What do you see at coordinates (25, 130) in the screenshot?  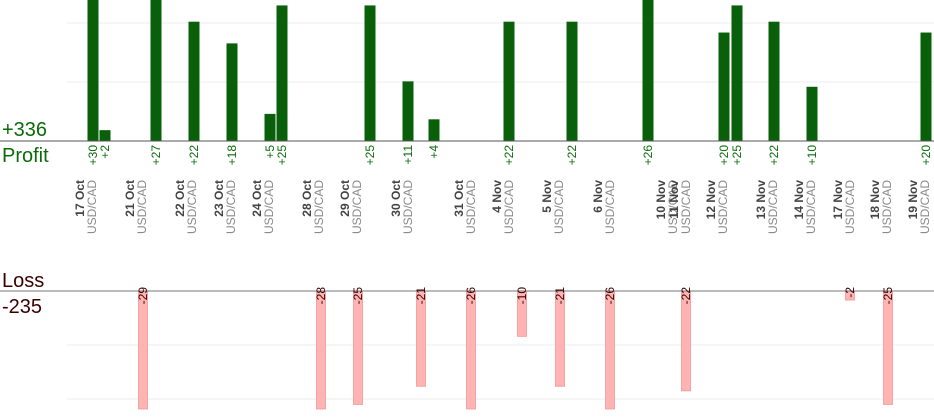 I see `profit-total: +336` at bounding box center [25, 130].